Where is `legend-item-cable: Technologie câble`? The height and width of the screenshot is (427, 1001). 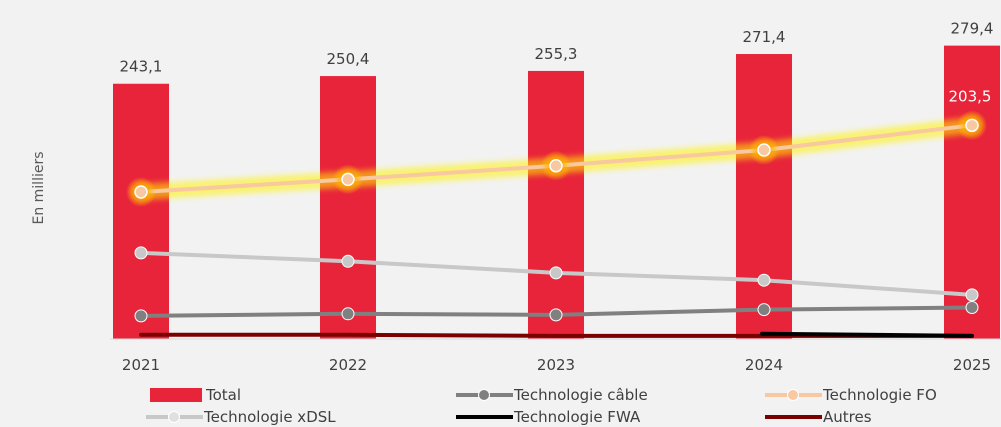
legend-item-cable: Technologie câble is located at coordinates (552, 395).